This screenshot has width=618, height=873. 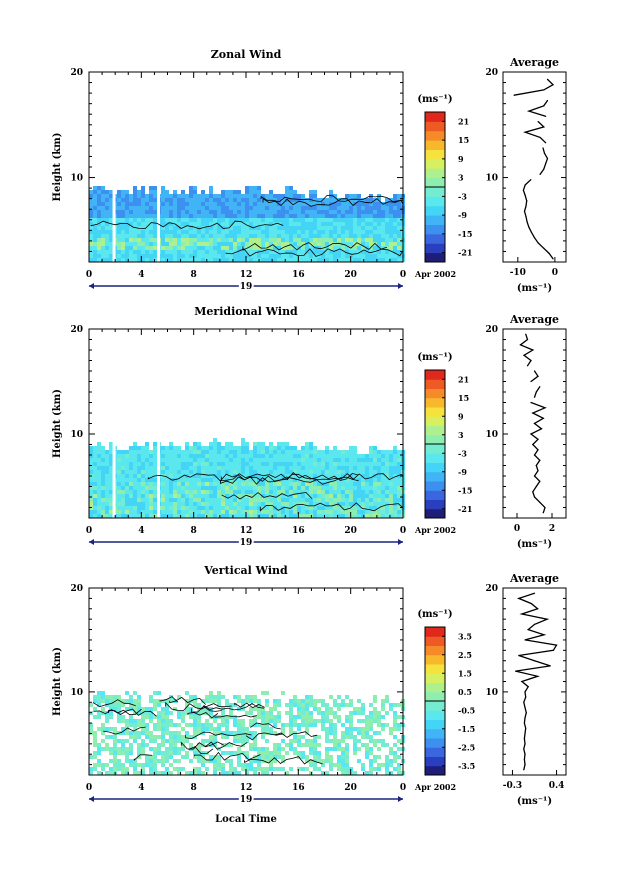 What do you see at coordinates (465, 490) in the screenshot?
I see `colorbar-tick-label: -15` at bounding box center [465, 490].